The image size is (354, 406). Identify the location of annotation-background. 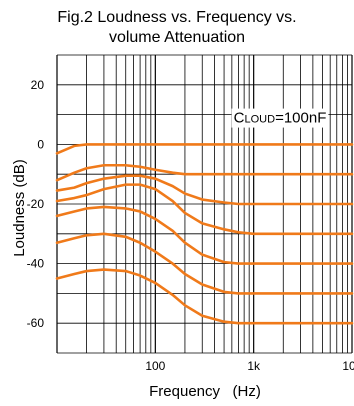
(280, 118).